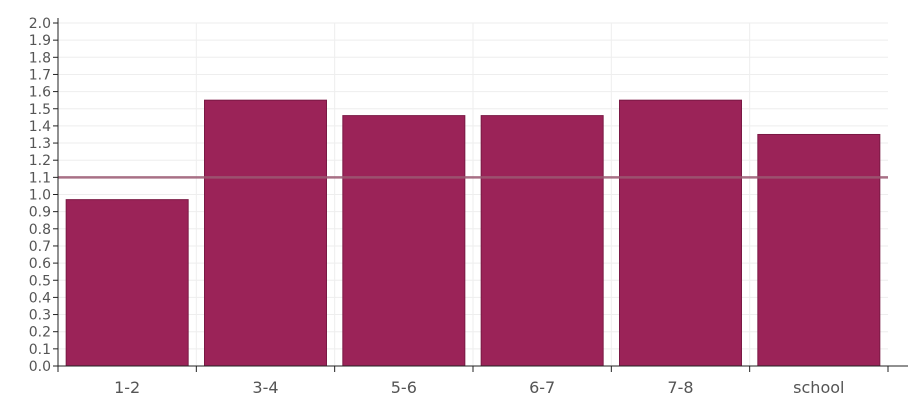 The height and width of the screenshot is (396, 910). What do you see at coordinates (404, 387) in the screenshot?
I see `x-tick-label: 5-6` at bounding box center [404, 387].